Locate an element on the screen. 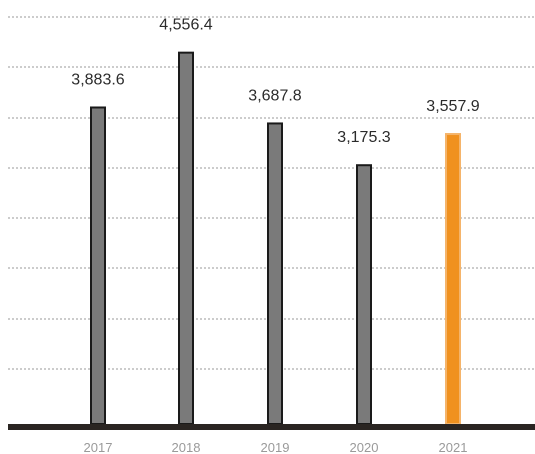  value-label-2017: 3,883.6 is located at coordinates (97, 79).